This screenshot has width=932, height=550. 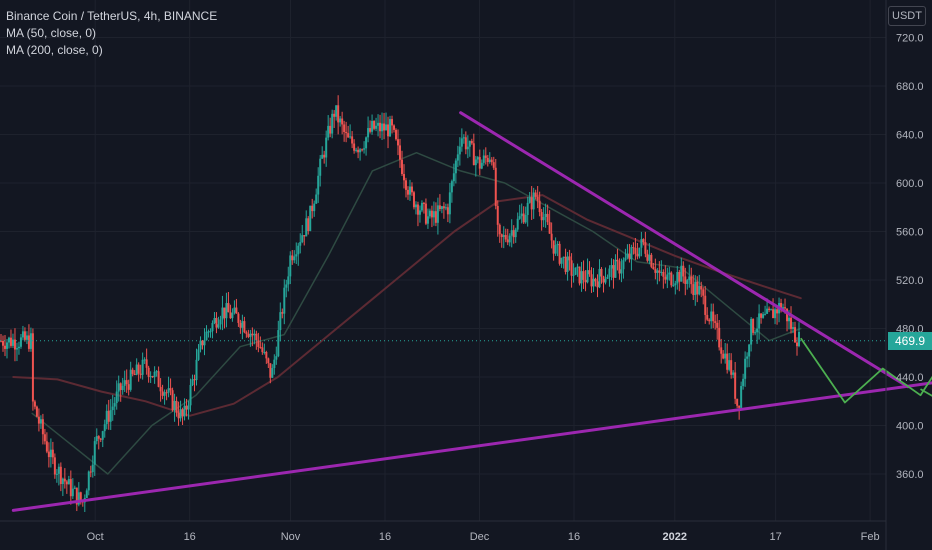 I want to click on projection-arrows, so click(x=866, y=364).